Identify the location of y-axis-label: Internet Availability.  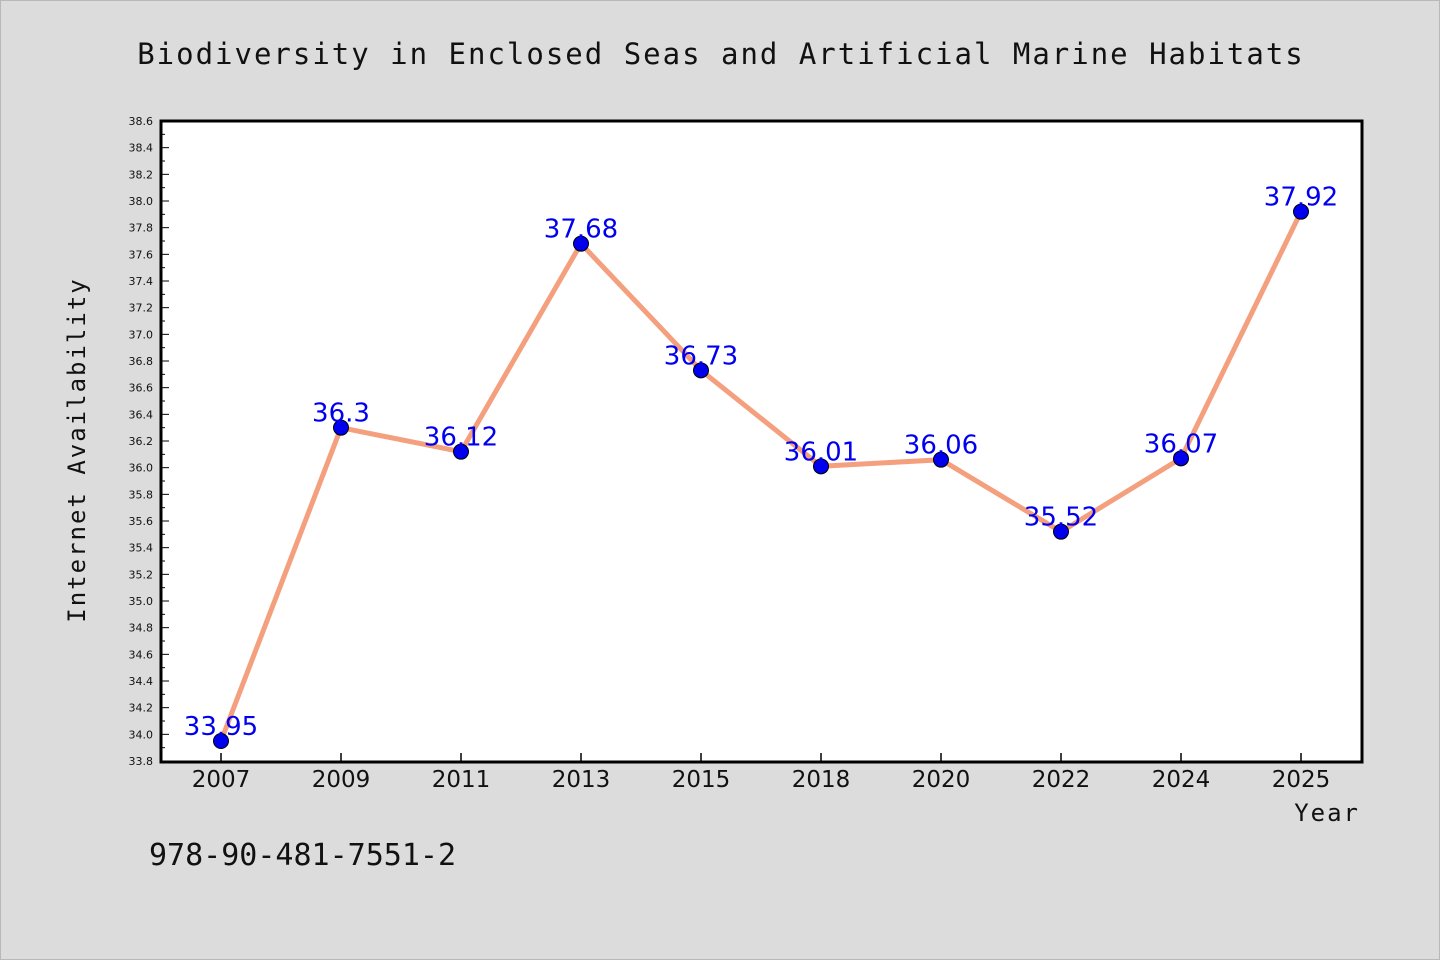
(77, 449).